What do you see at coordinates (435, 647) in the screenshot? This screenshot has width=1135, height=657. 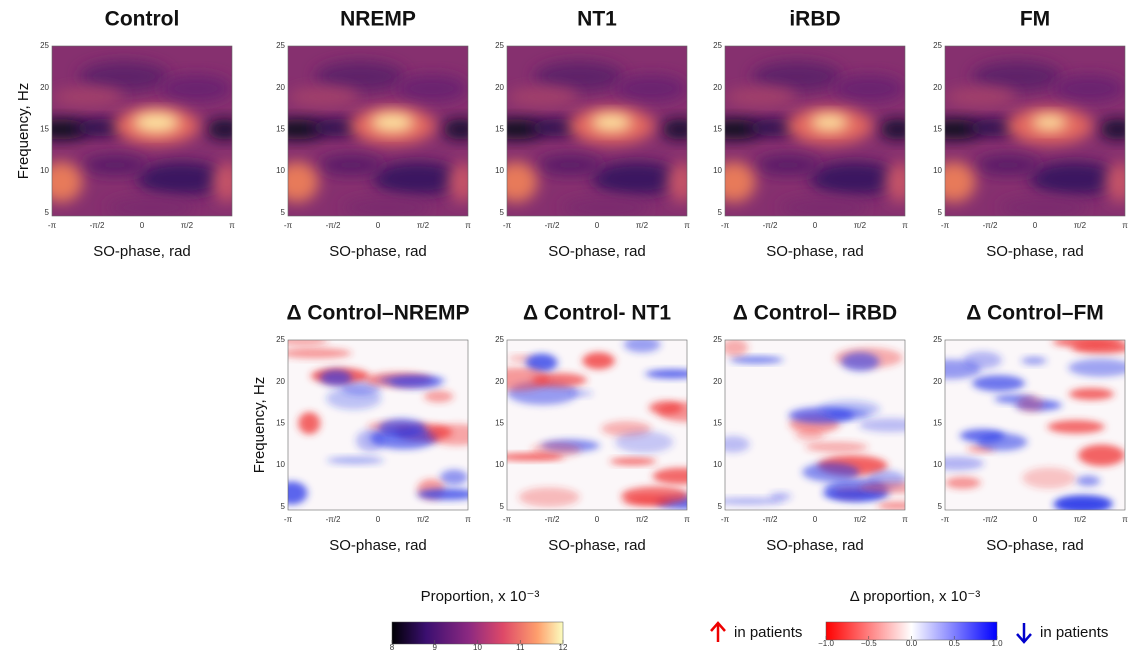 I see `colorbar-tick-label: 9` at bounding box center [435, 647].